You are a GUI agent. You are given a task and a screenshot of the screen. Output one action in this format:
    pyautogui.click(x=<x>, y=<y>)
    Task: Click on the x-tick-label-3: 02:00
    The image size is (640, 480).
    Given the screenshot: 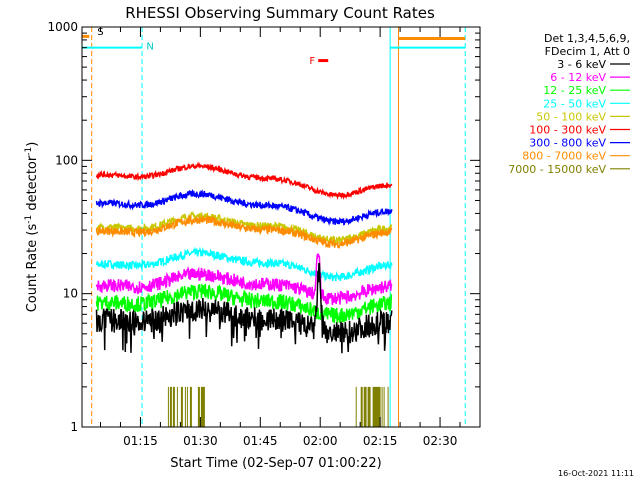 What is the action you would take?
    pyautogui.click(x=320, y=441)
    